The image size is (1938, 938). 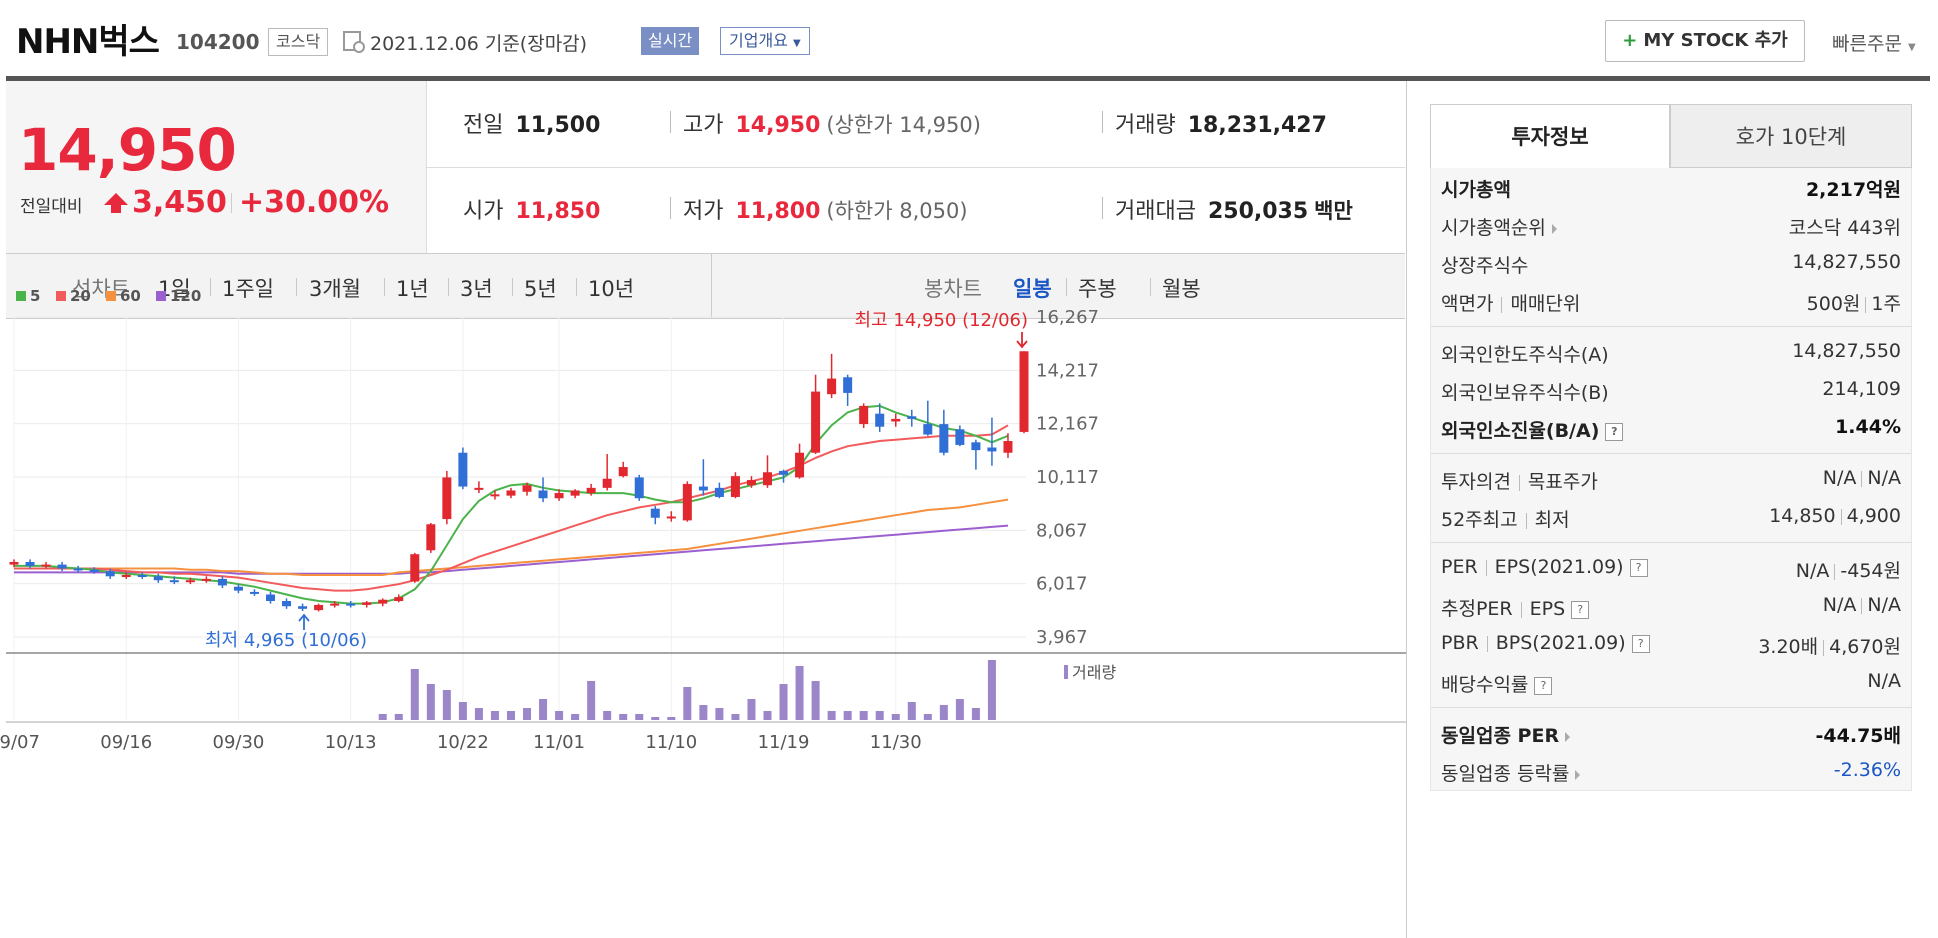 I want to click on period-3m: 3개월, so click(x=335, y=289).